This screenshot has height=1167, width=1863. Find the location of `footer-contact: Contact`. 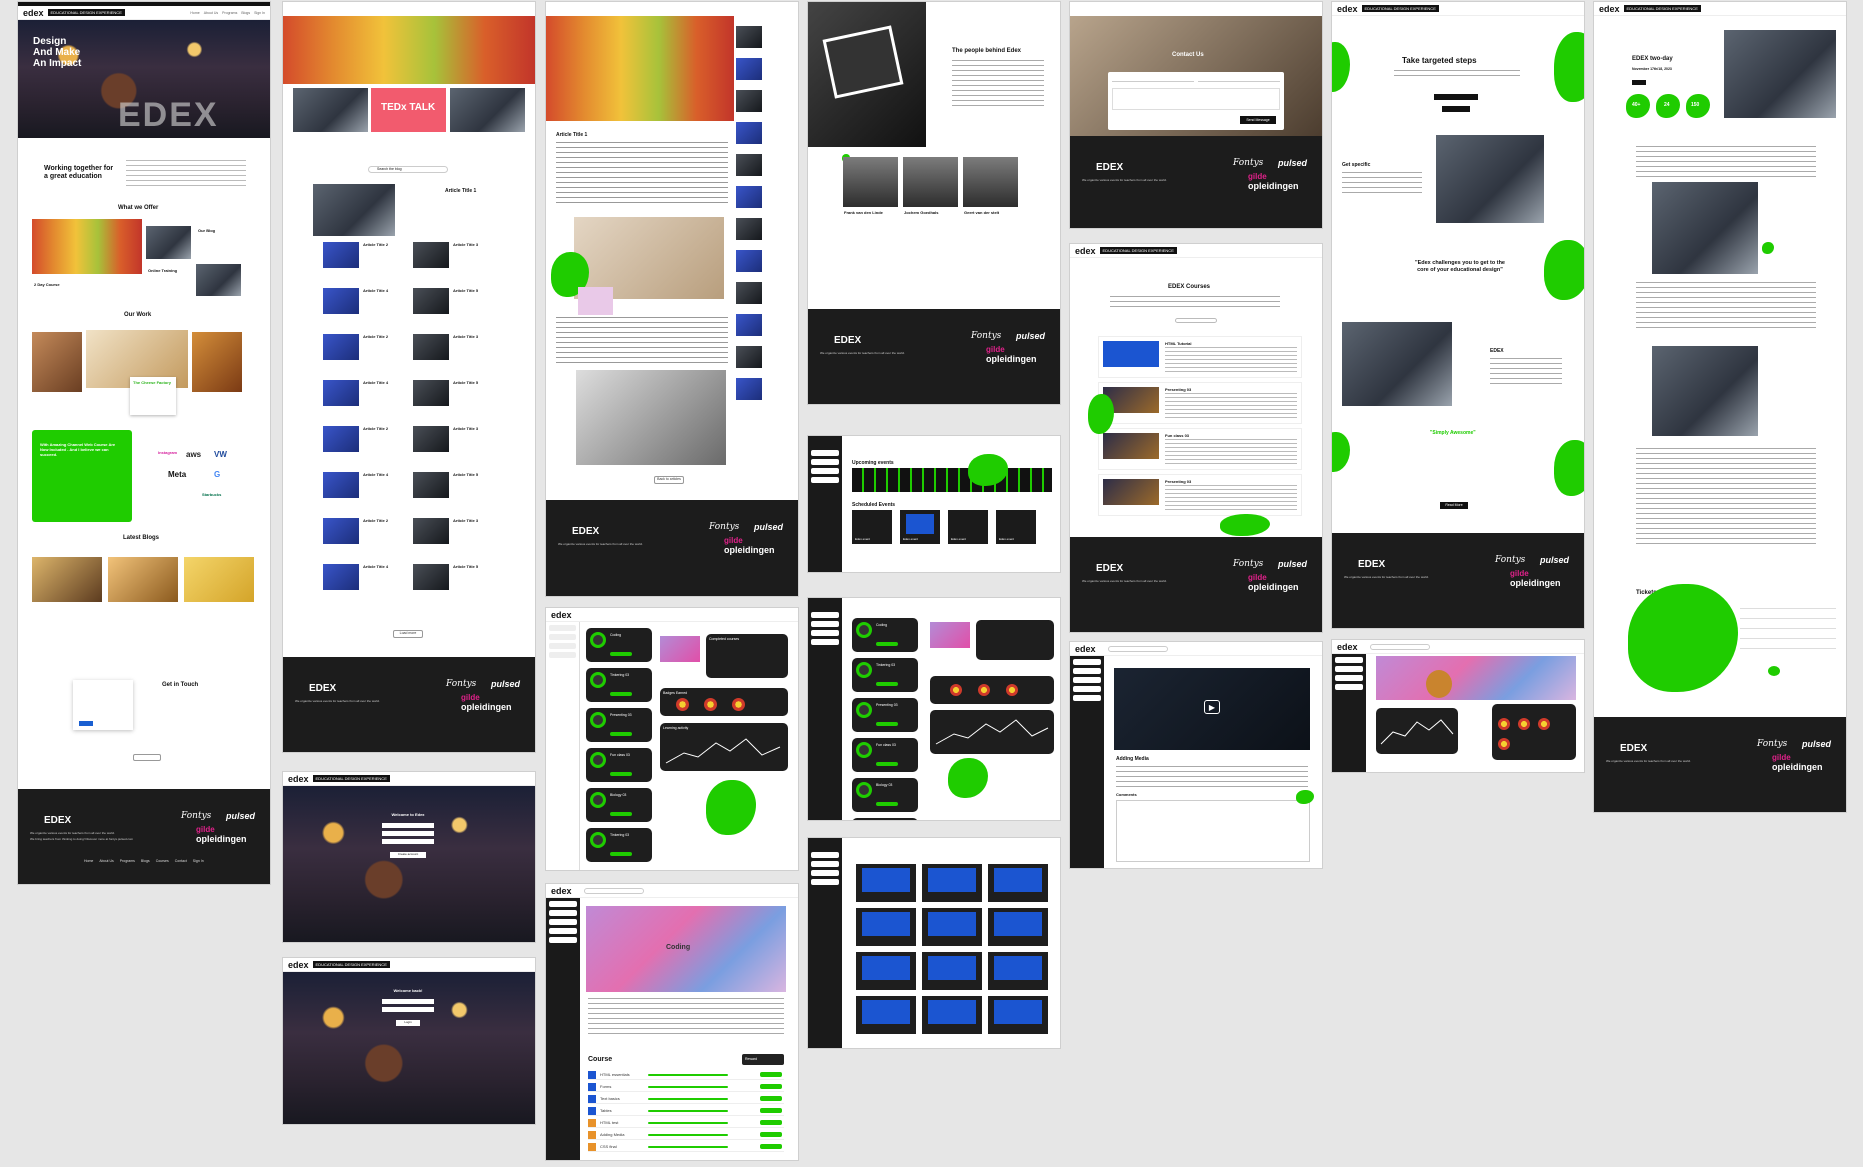

footer-contact: Contact is located at coordinates (180, 861).